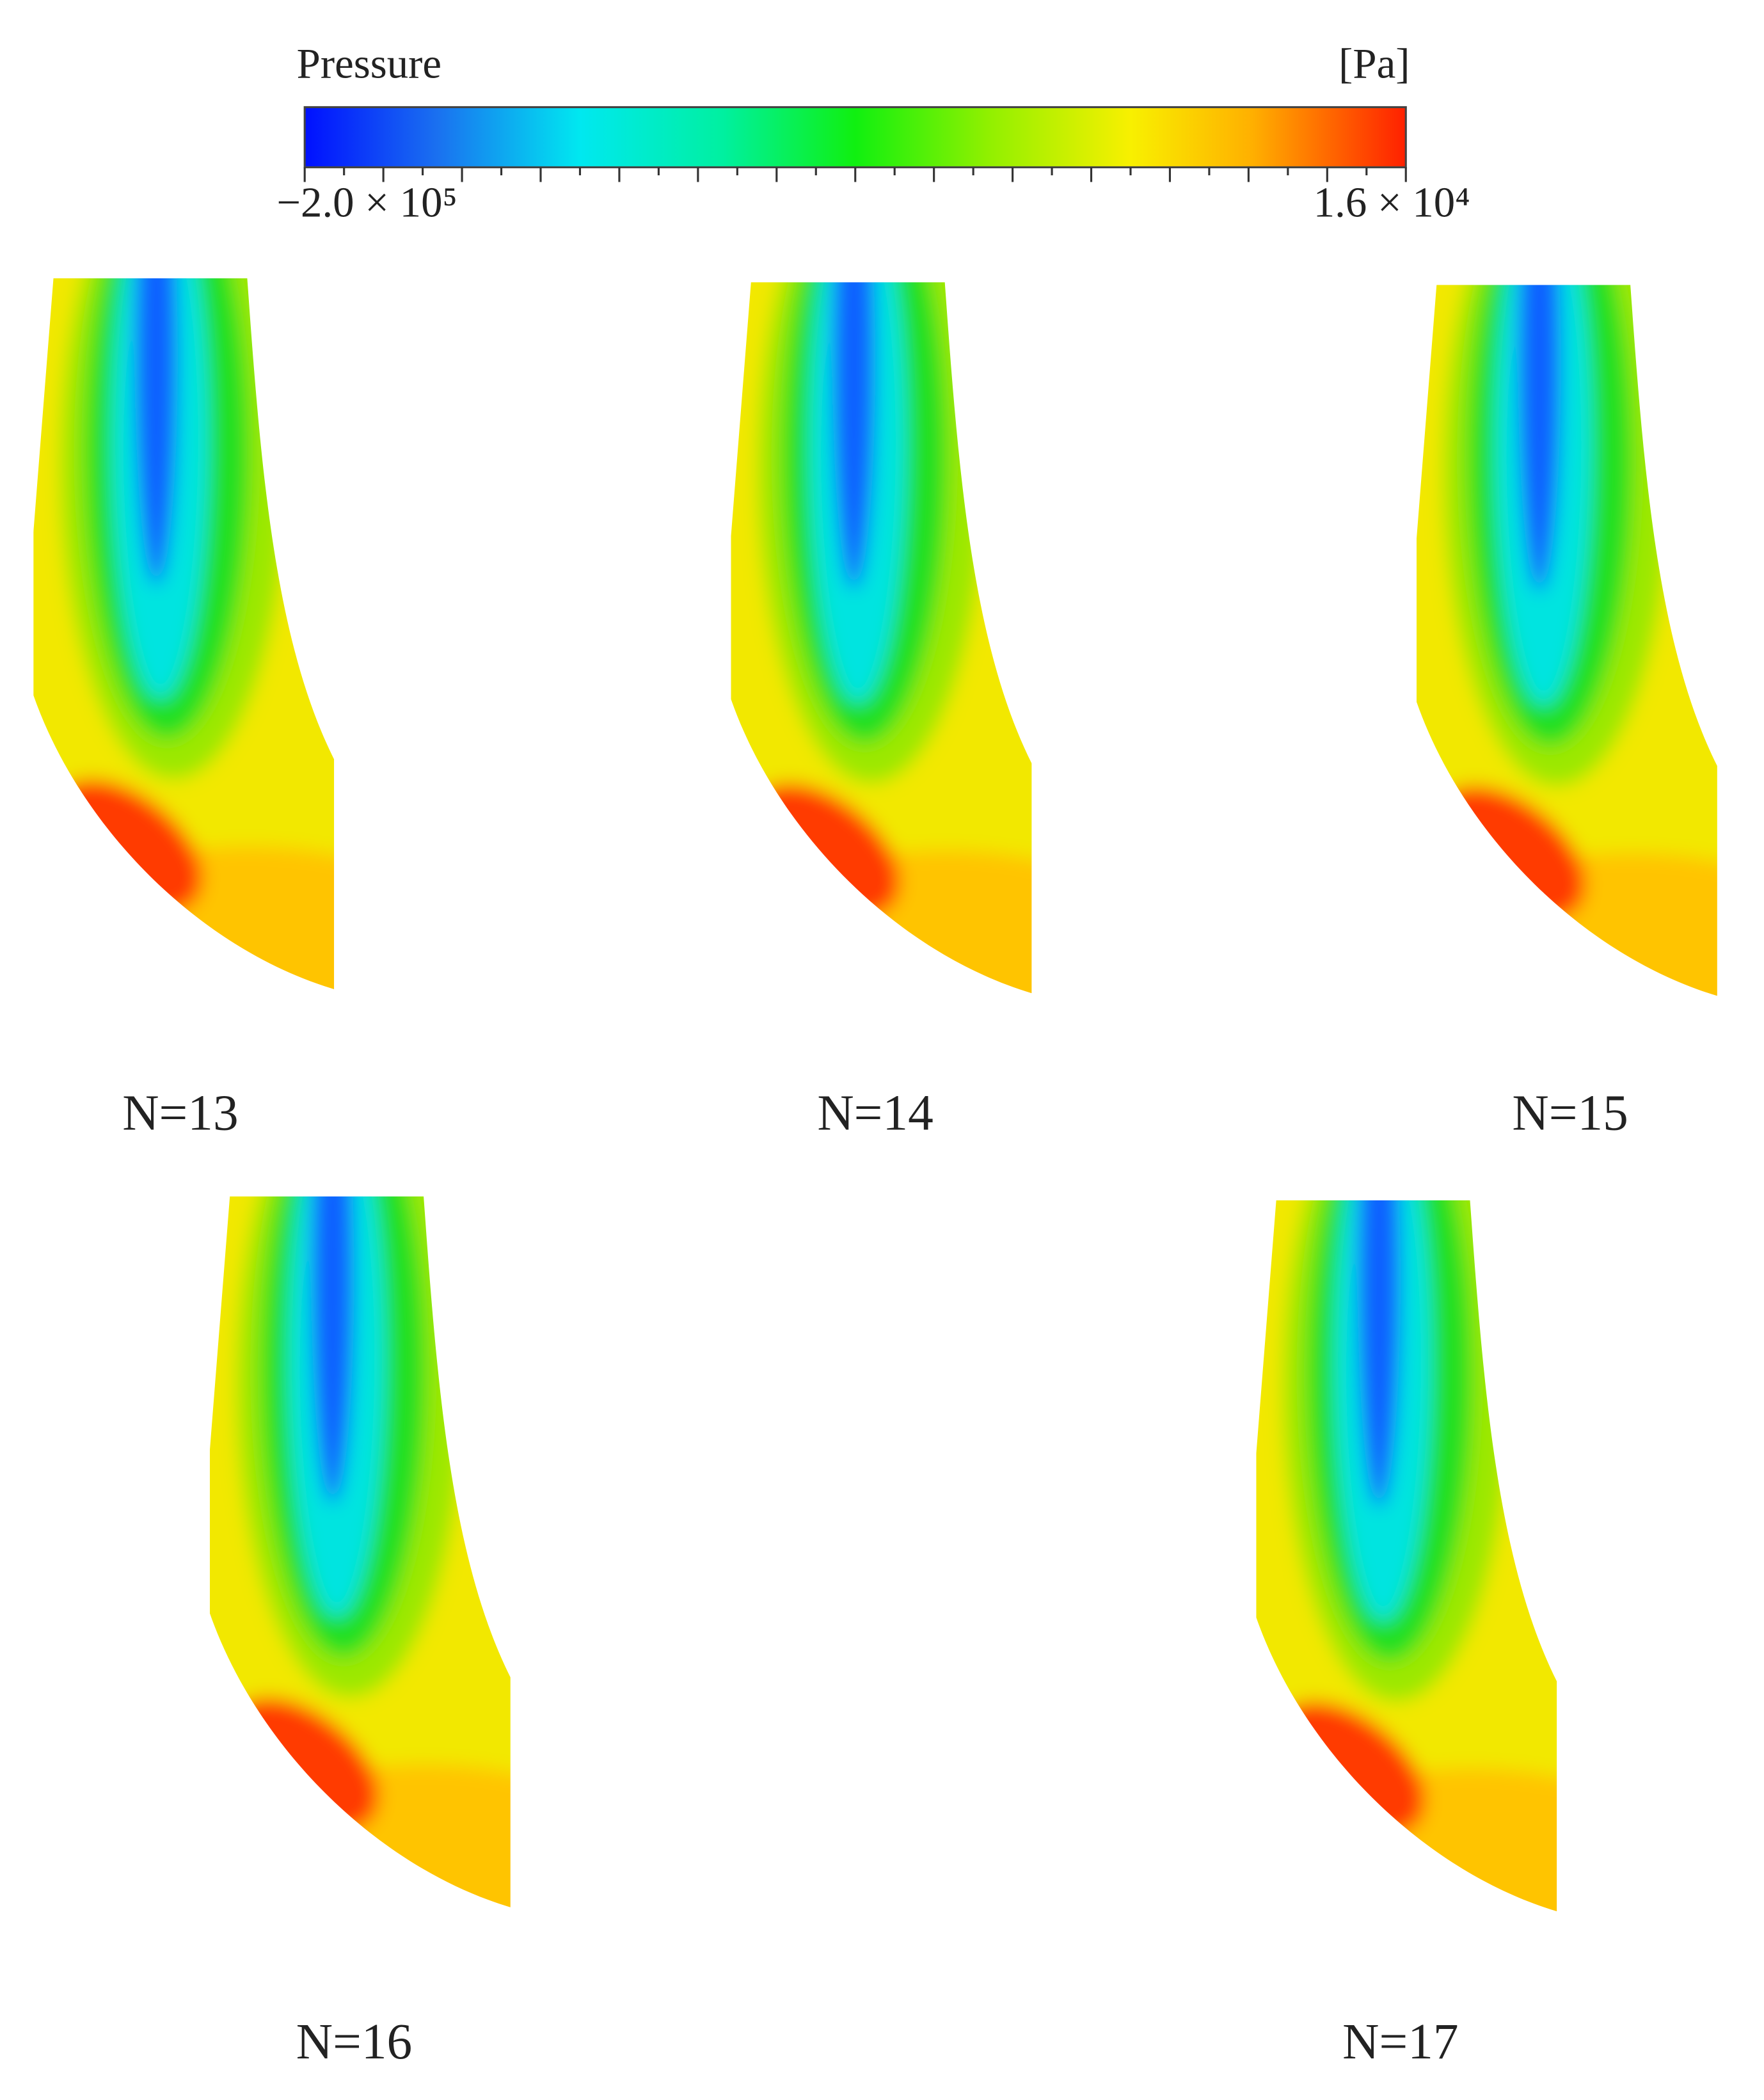 Image resolution: width=1764 pixels, height=2100 pixels. What do you see at coordinates (366, 203) in the screenshot?
I see `colorbar-min-label: −2.0 × 10⁵` at bounding box center [366, 203].